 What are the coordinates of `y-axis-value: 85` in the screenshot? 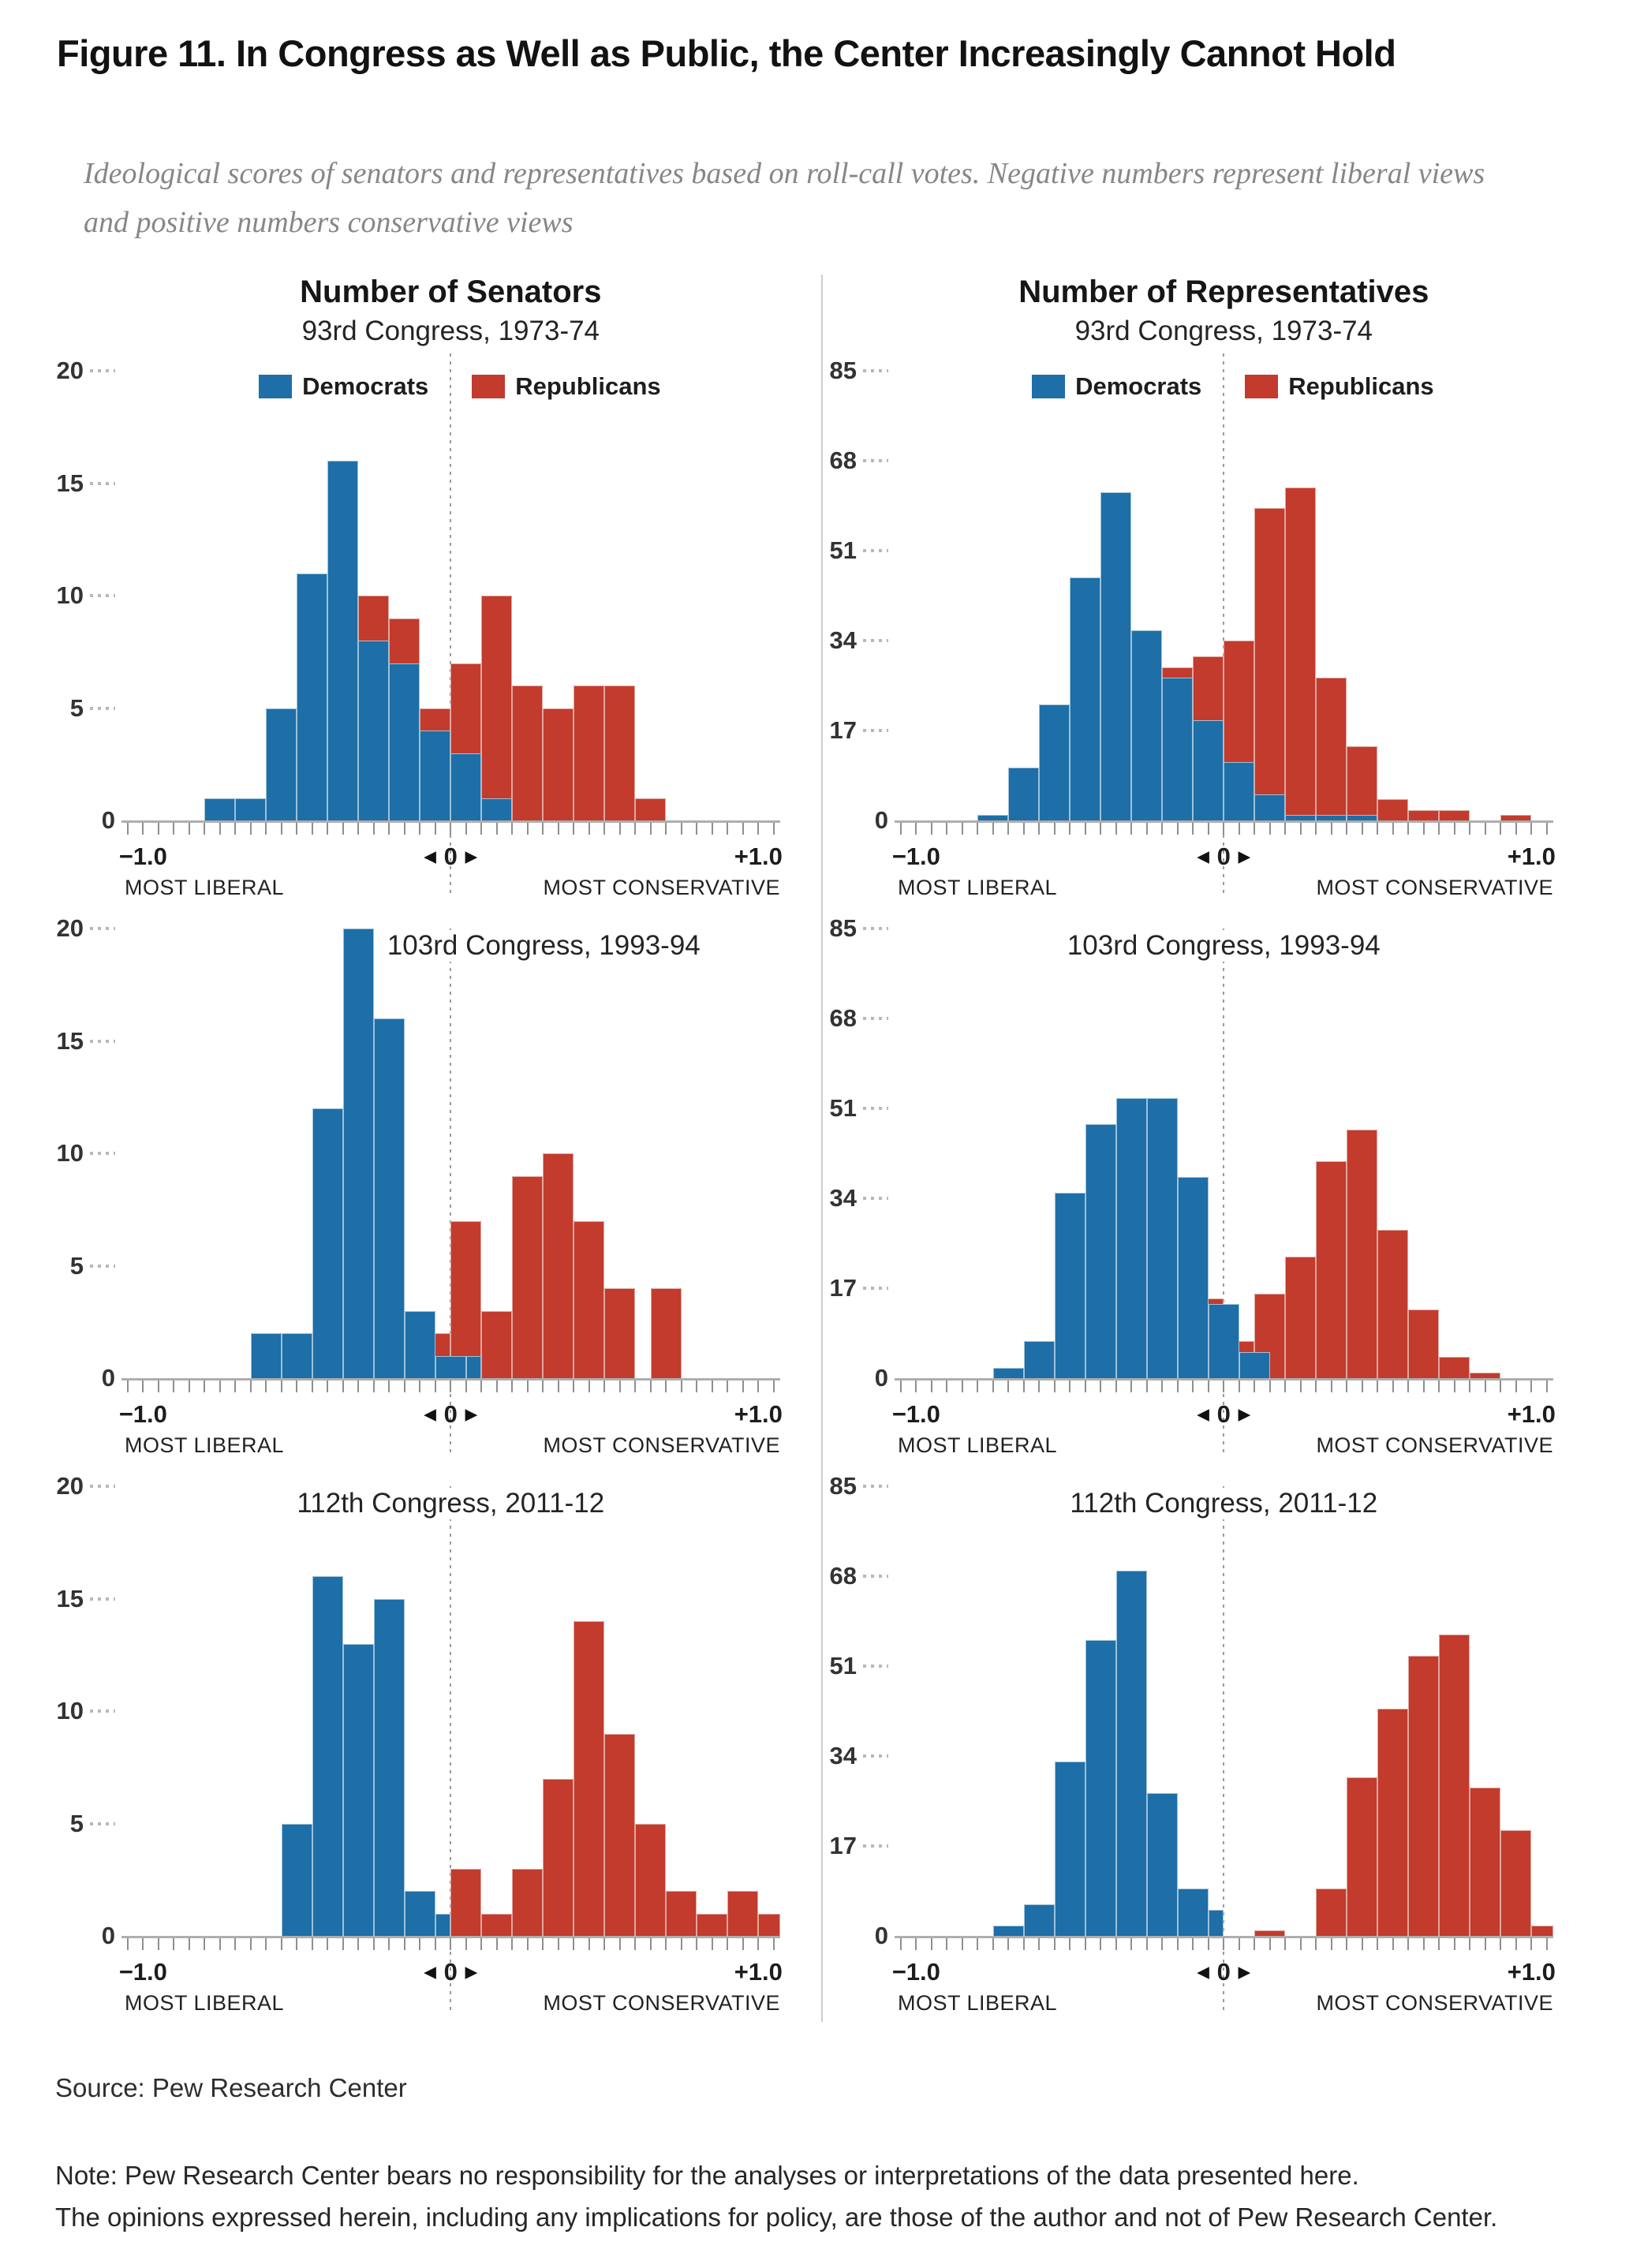 It's located at (843, 928).